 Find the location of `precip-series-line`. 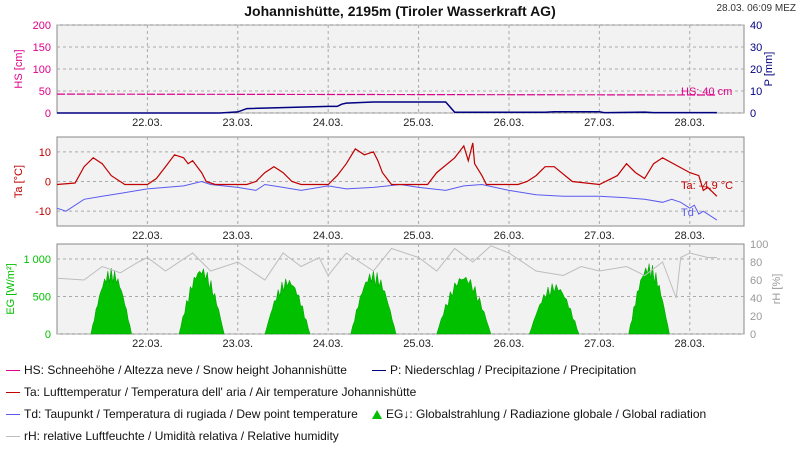

precip-series-line is located at coordinates (387, 107).